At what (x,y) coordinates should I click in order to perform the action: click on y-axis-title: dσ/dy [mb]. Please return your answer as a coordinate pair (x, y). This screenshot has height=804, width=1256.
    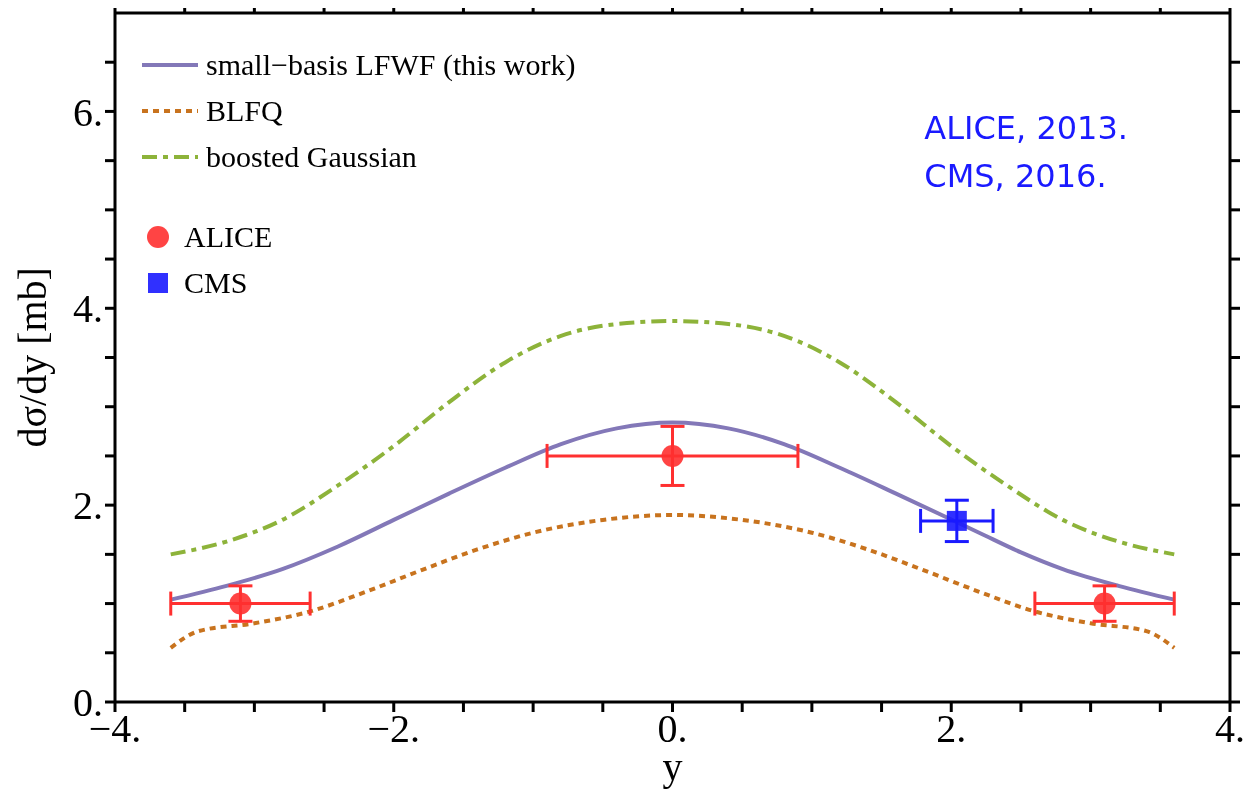
    Looking at the image, I should click on (33, 357).